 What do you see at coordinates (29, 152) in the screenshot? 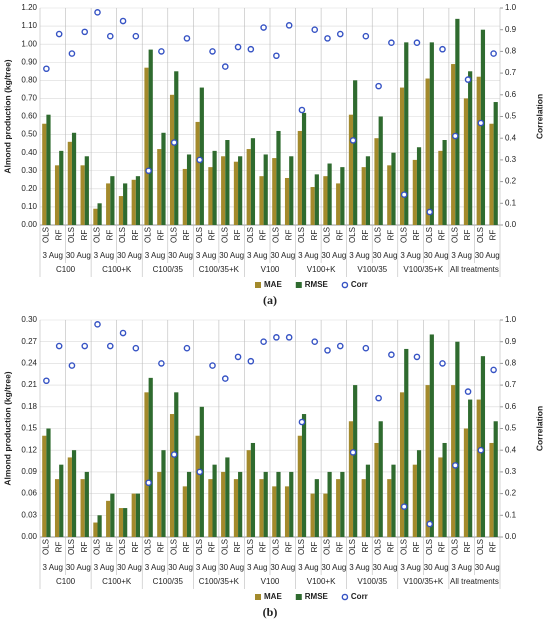
I see `y-tick-label: 0.40` at bounding box center [29, 152].